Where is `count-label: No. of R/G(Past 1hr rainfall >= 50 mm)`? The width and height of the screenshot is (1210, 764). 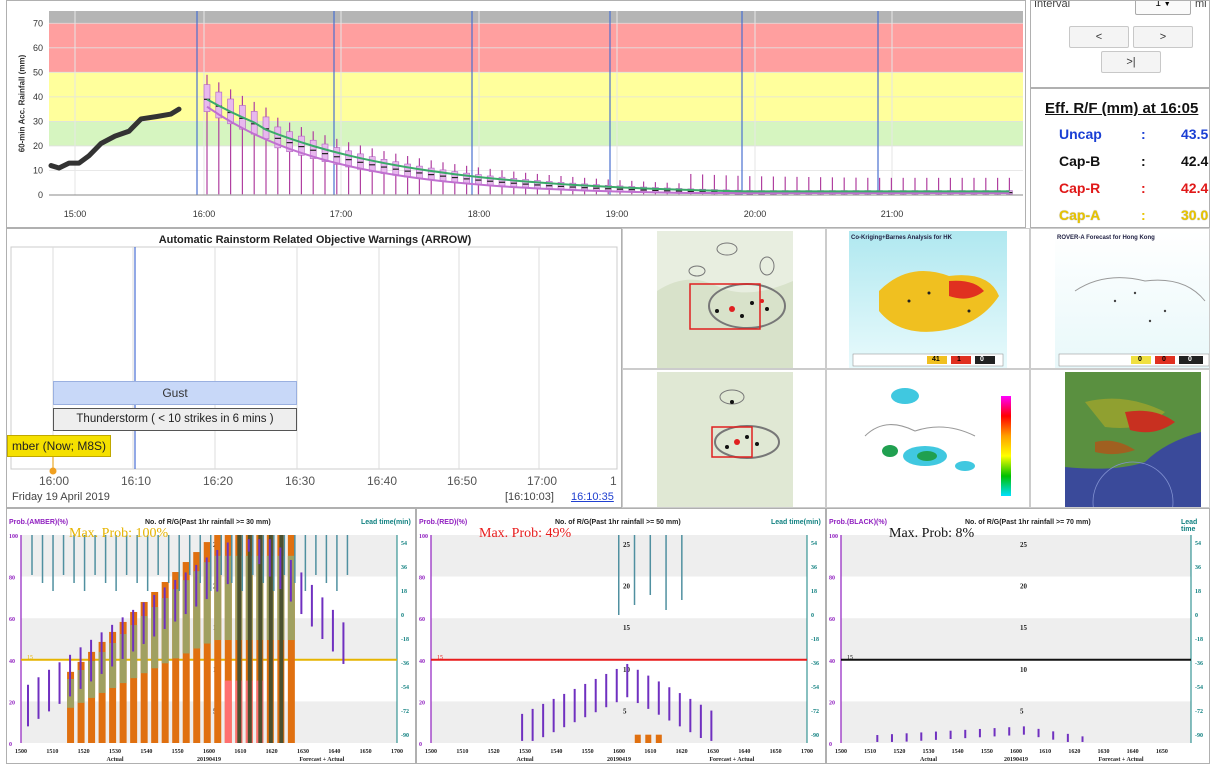 count-label: No. of R/G(Past 1hr rainfall >= 50 mm) is located at coordinates (618, 522).